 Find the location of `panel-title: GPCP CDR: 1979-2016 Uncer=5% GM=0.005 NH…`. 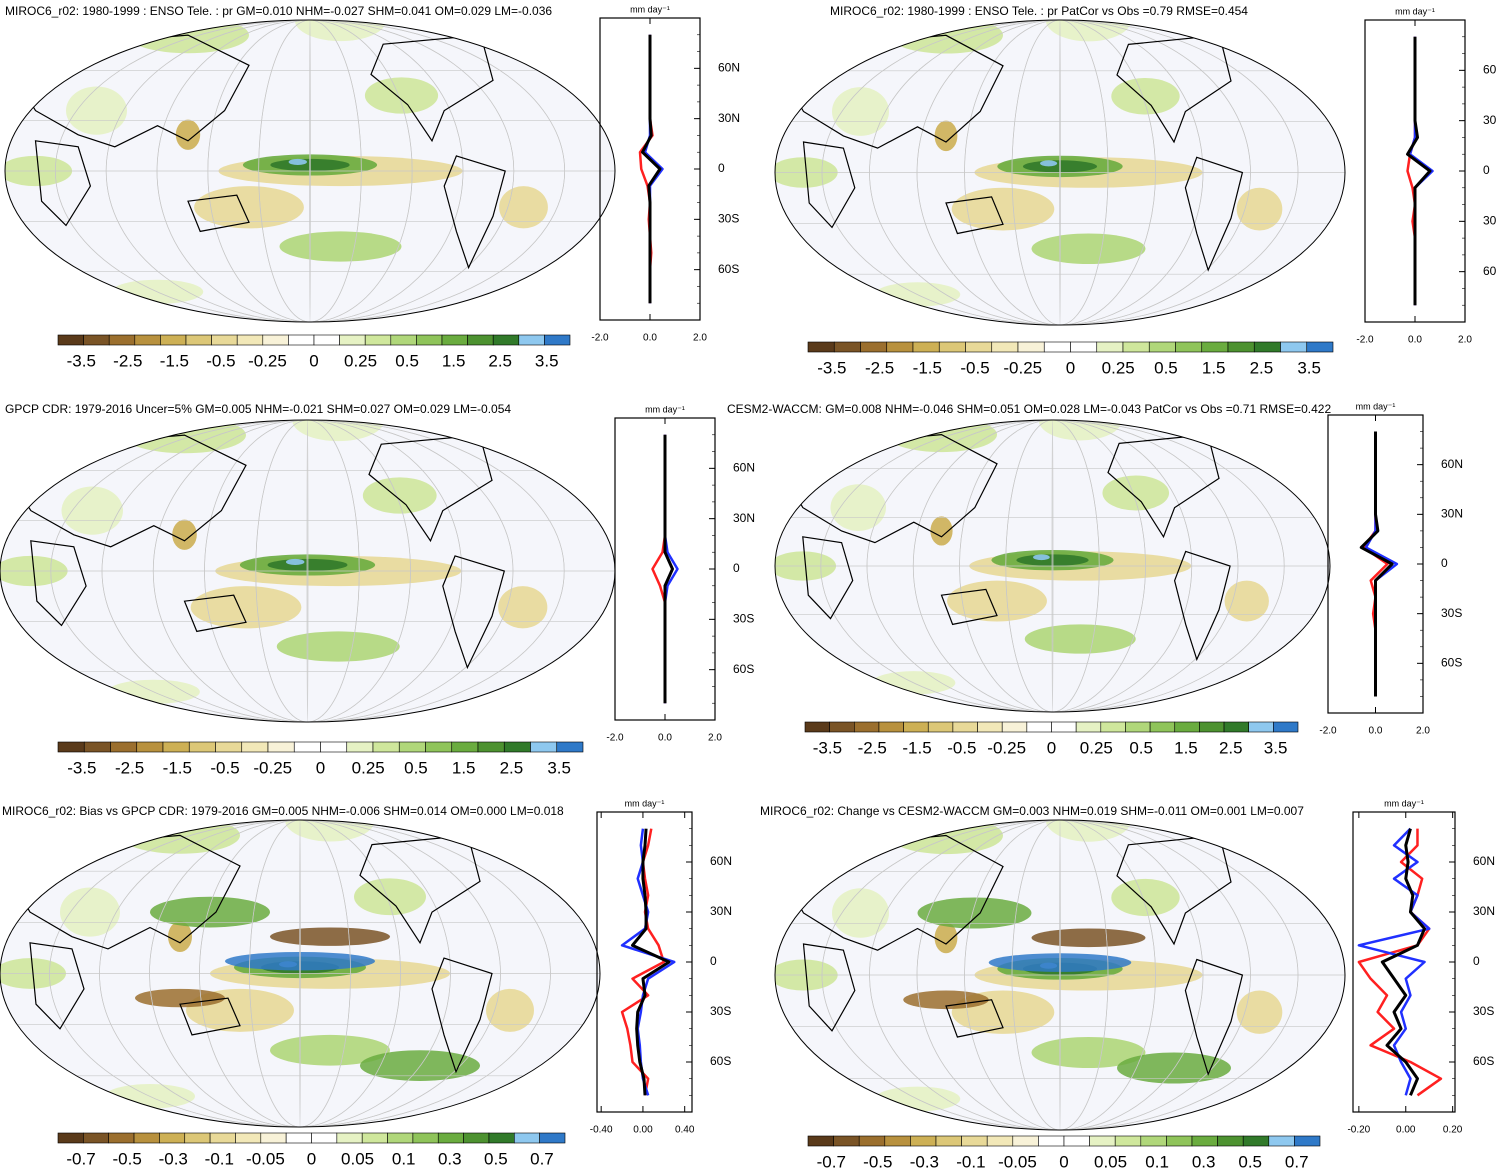

panel-title: GPCP CDR: 1979-2016 Uncer=5% GM=0.005 NH… is located at coordinates (258, 409).